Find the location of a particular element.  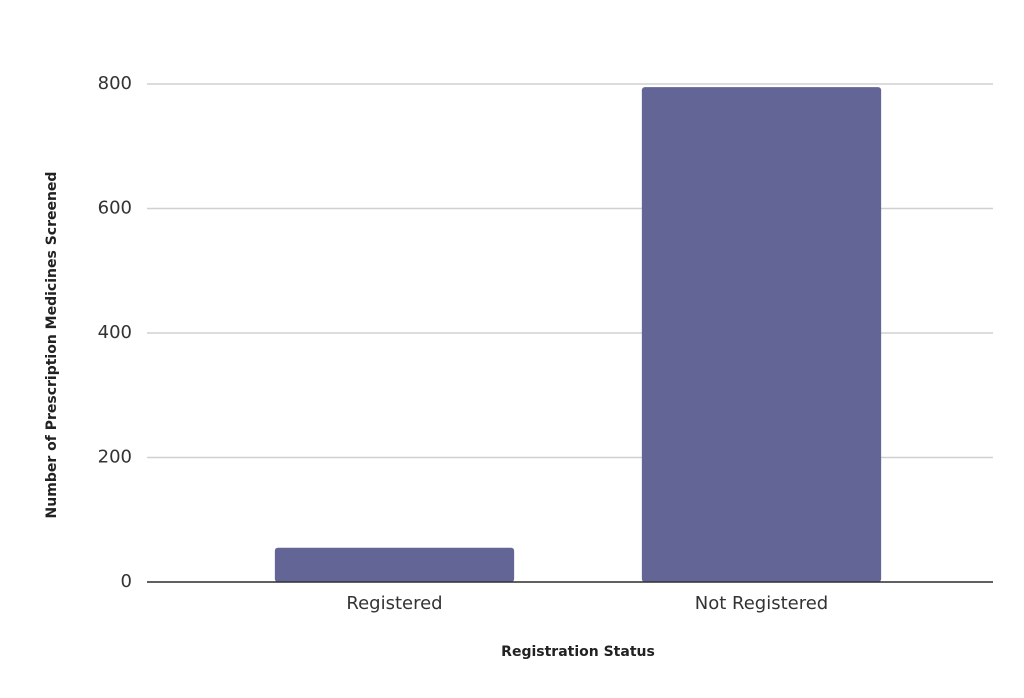

y-tick-label: 0 is located at coordinates (126, 581).